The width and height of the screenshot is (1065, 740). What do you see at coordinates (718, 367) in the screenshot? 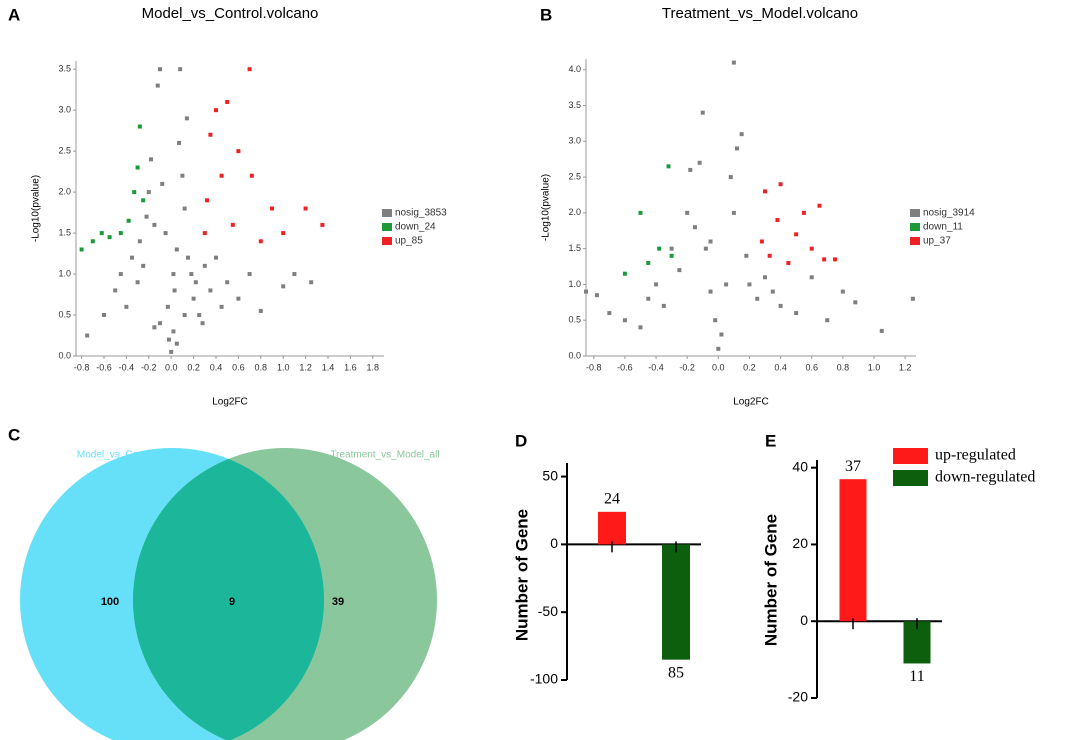
I see `x-tick-label: 0.0` at bounding box center [718, 367].